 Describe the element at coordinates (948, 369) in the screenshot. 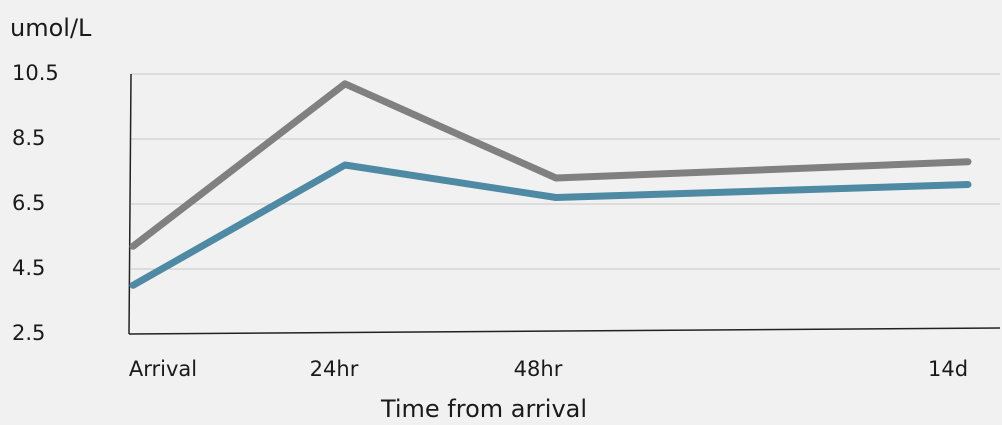

I see `x-tick-label: 14d` at that location.